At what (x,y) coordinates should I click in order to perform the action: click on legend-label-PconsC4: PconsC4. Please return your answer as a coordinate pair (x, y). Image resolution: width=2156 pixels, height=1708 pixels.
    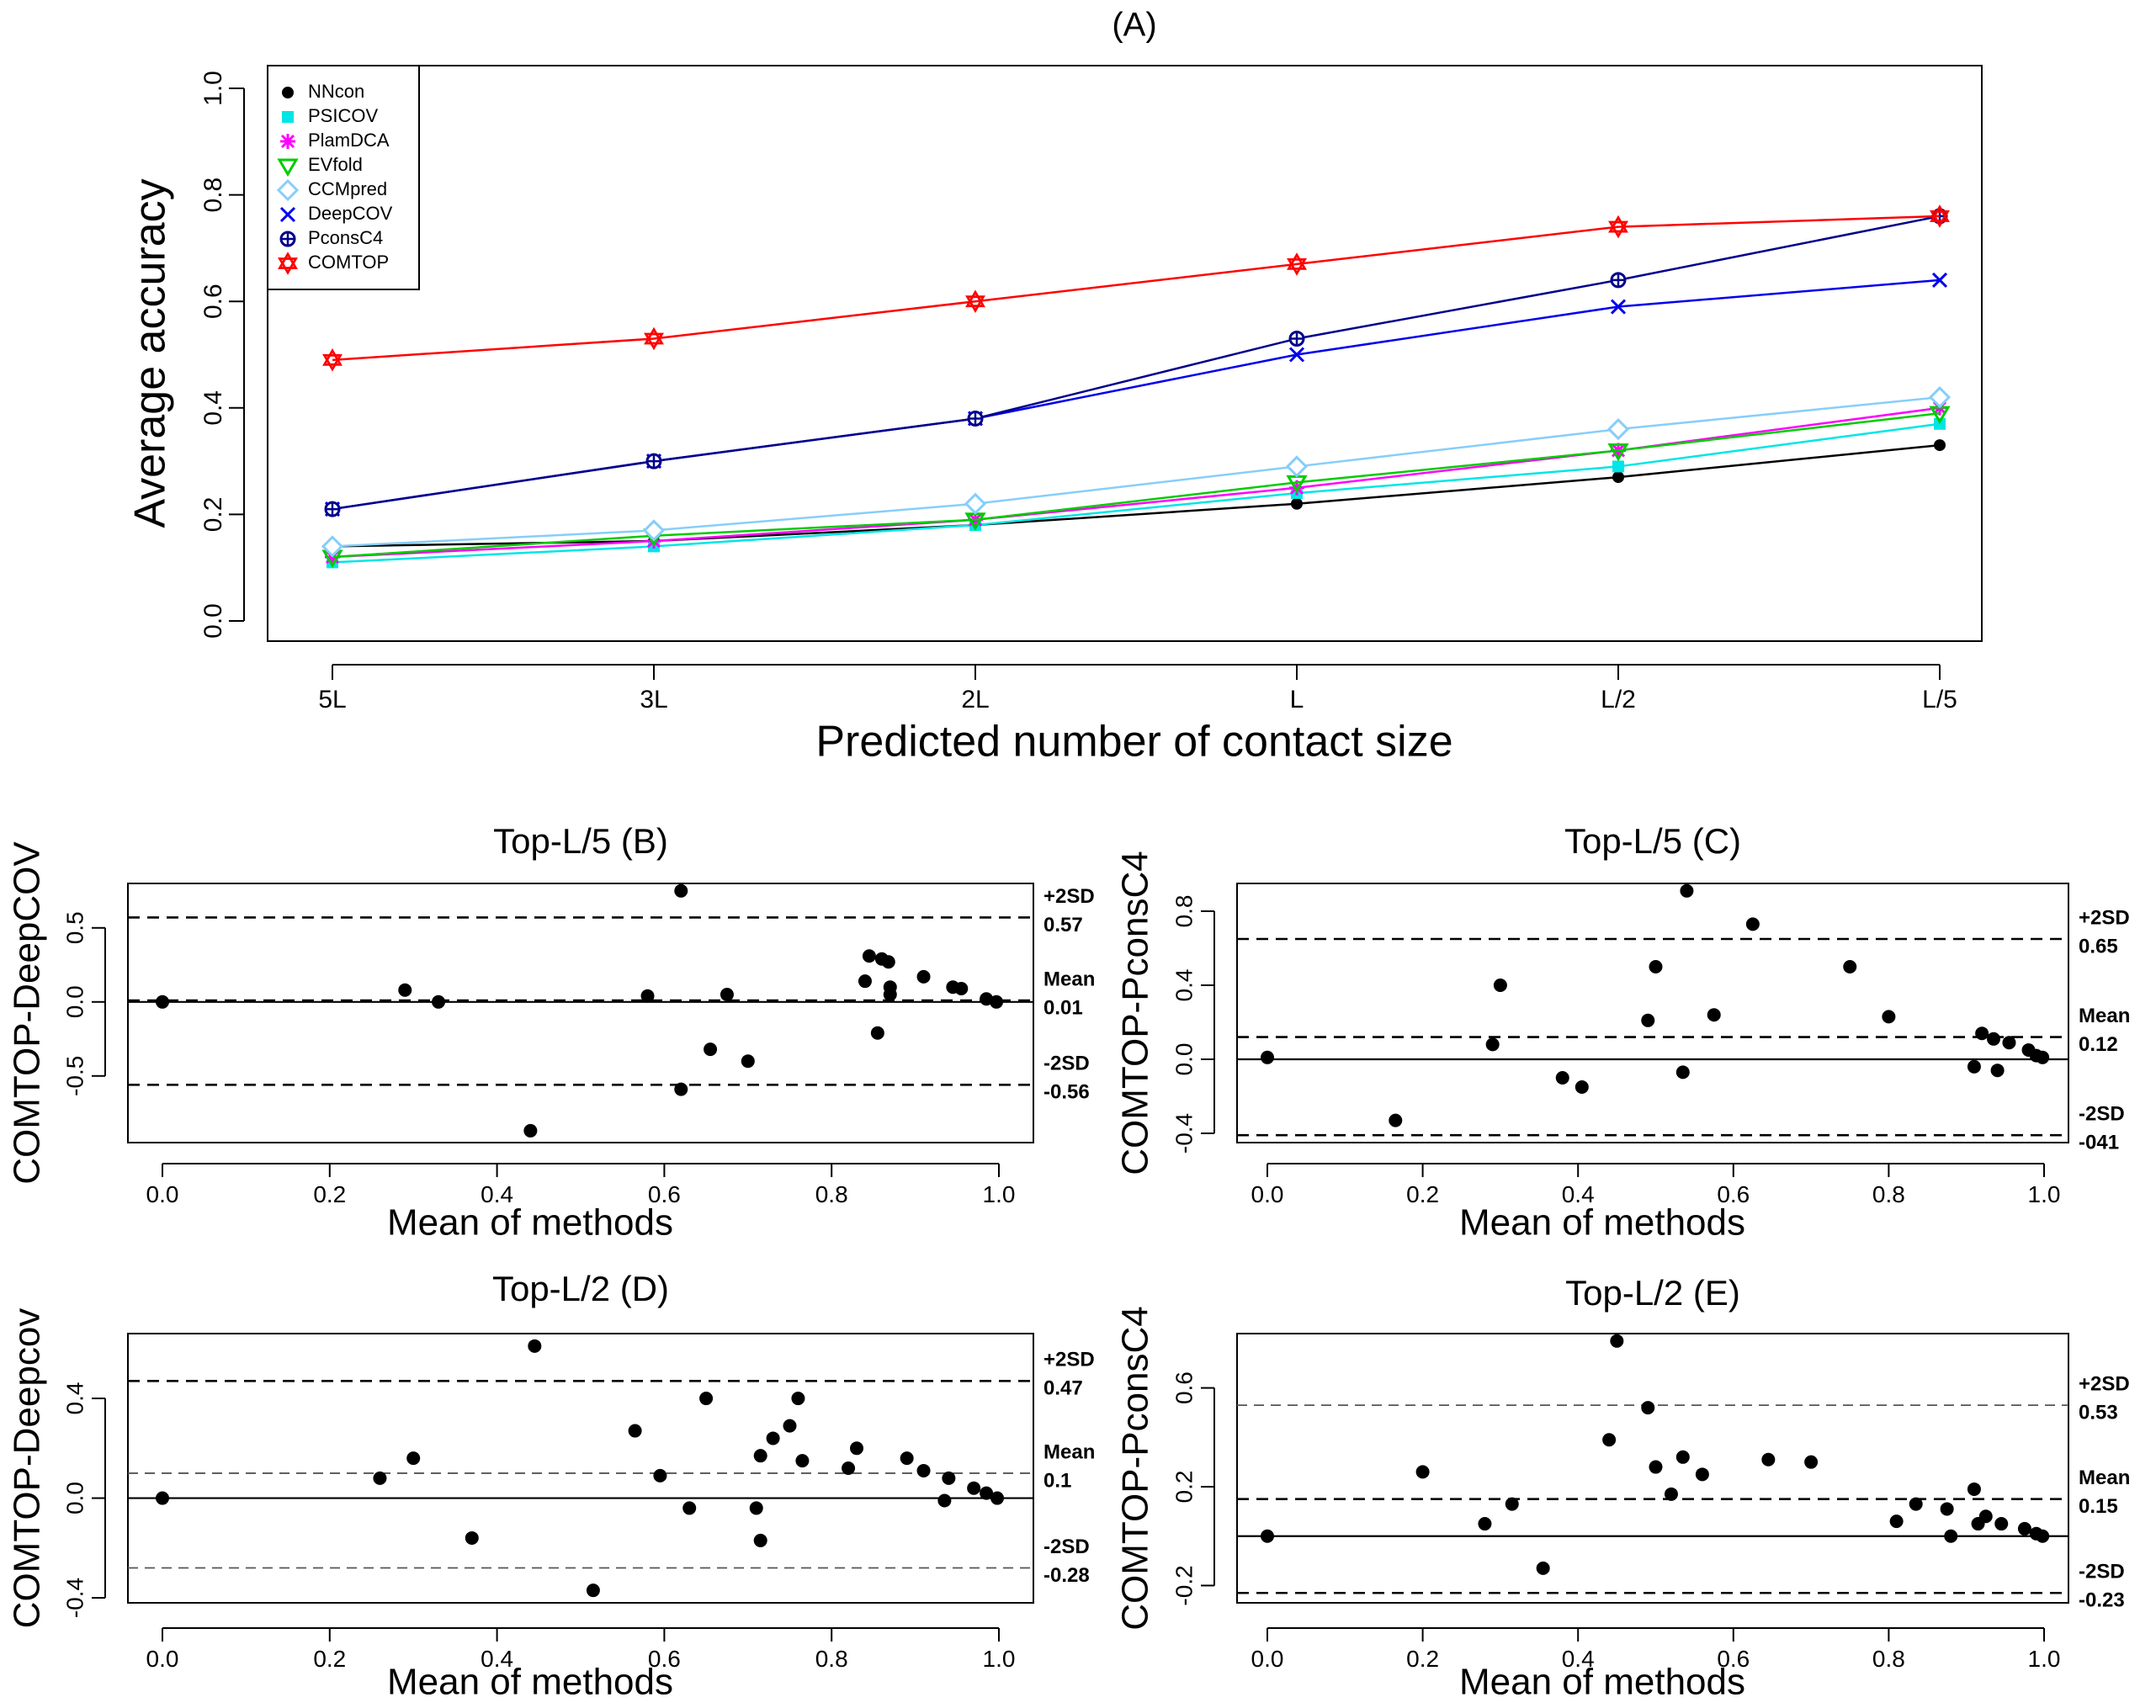
    Looking at the image, I should click on (345, 238).